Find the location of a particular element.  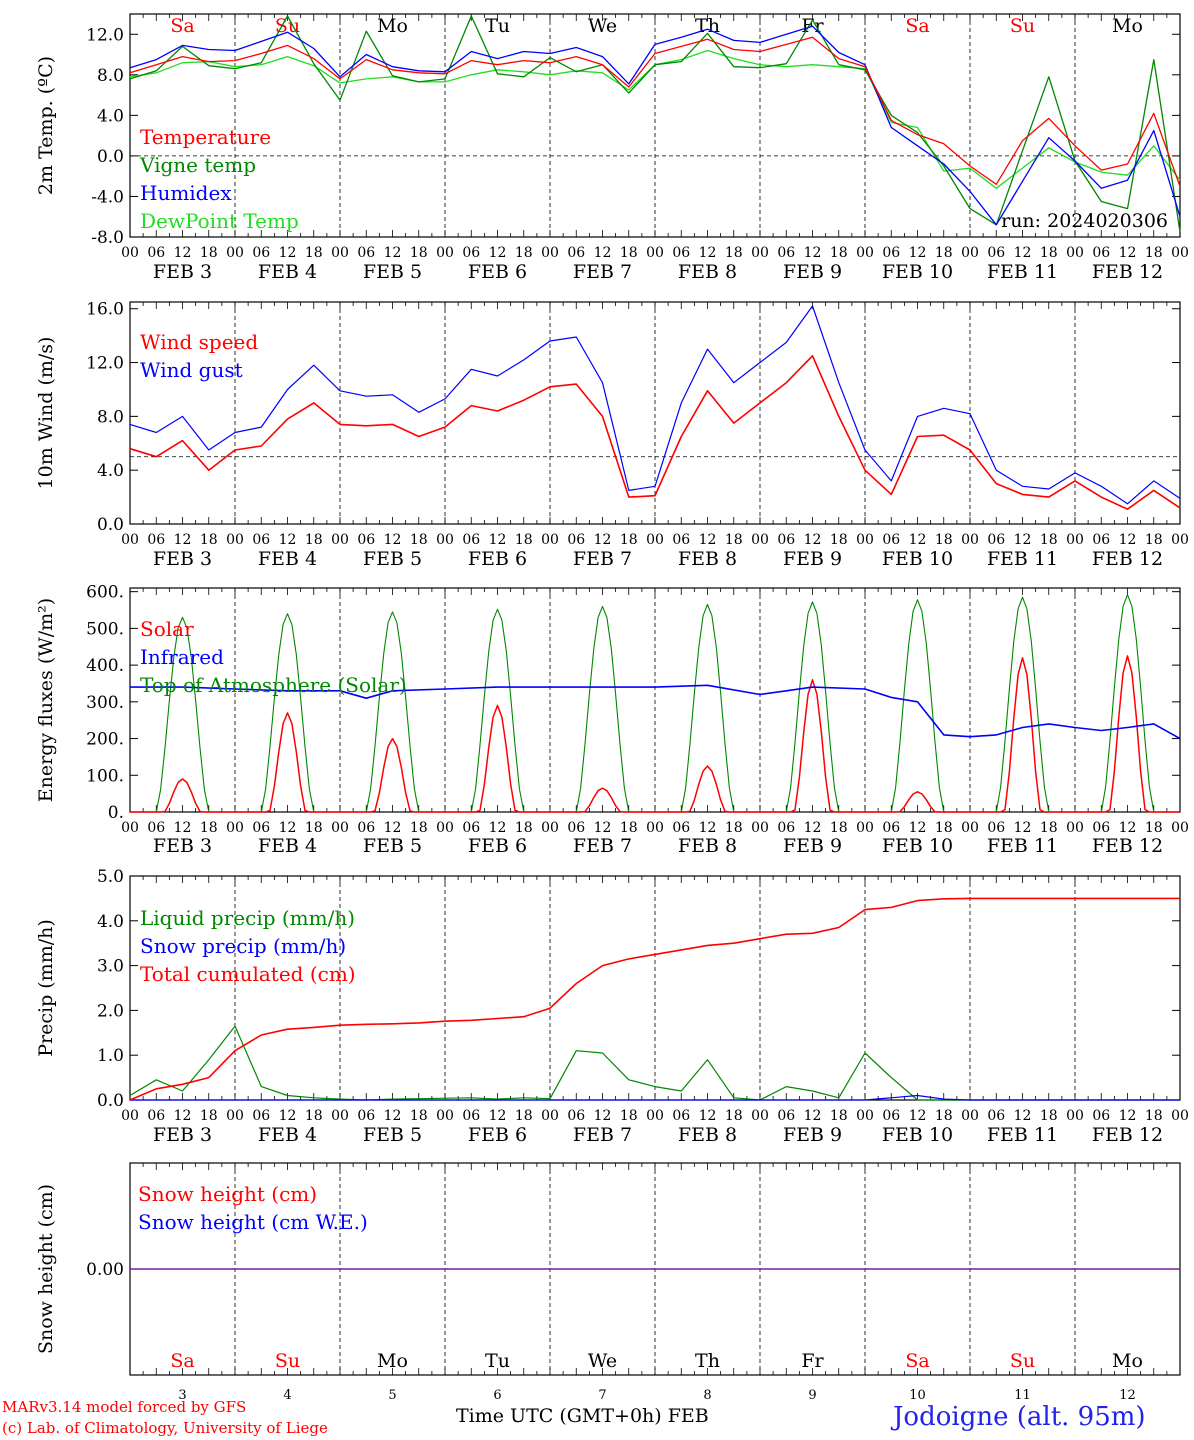

date-label: FEB 8 is located at coordinates (707, 846).